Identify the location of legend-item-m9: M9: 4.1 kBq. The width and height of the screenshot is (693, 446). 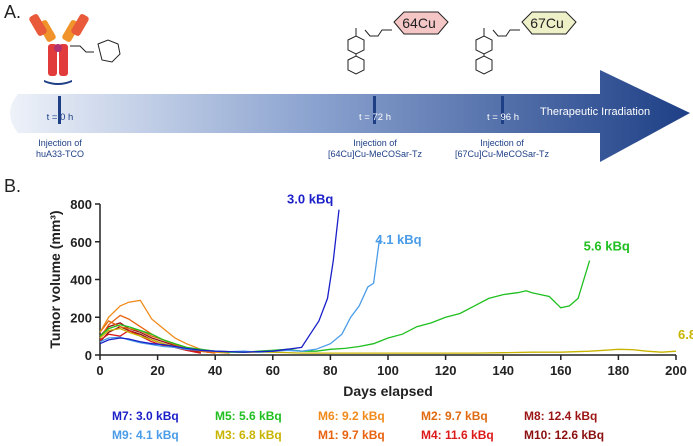
(145, 435).